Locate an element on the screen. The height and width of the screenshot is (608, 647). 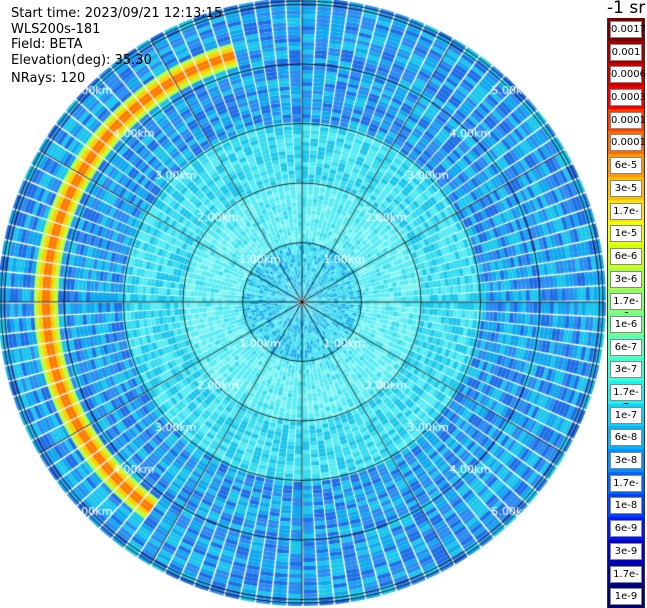
colorbar-cell: 1e-8 is located at coordinates (626, 506).